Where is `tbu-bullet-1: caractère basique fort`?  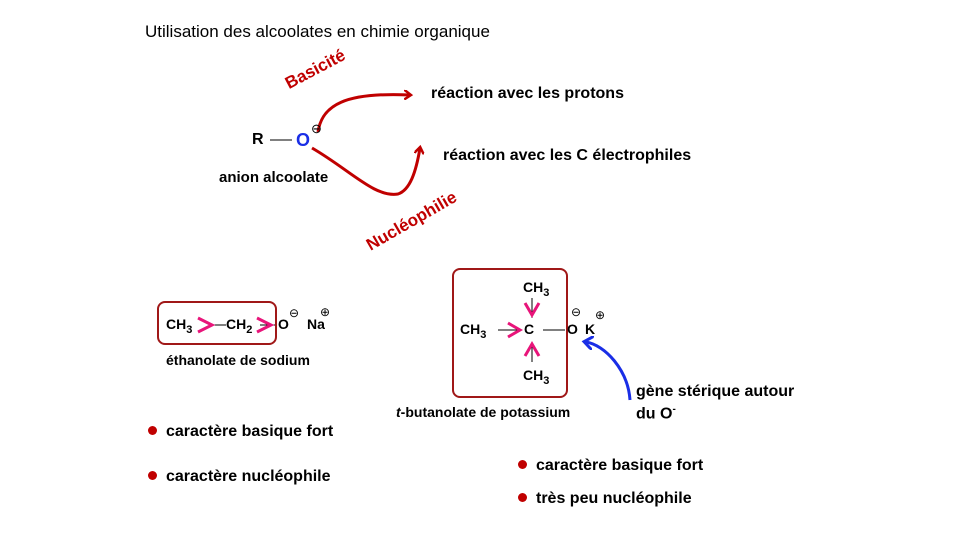 tbu-bullet-1: caractère basique fort is located at coordinates (610, 466).